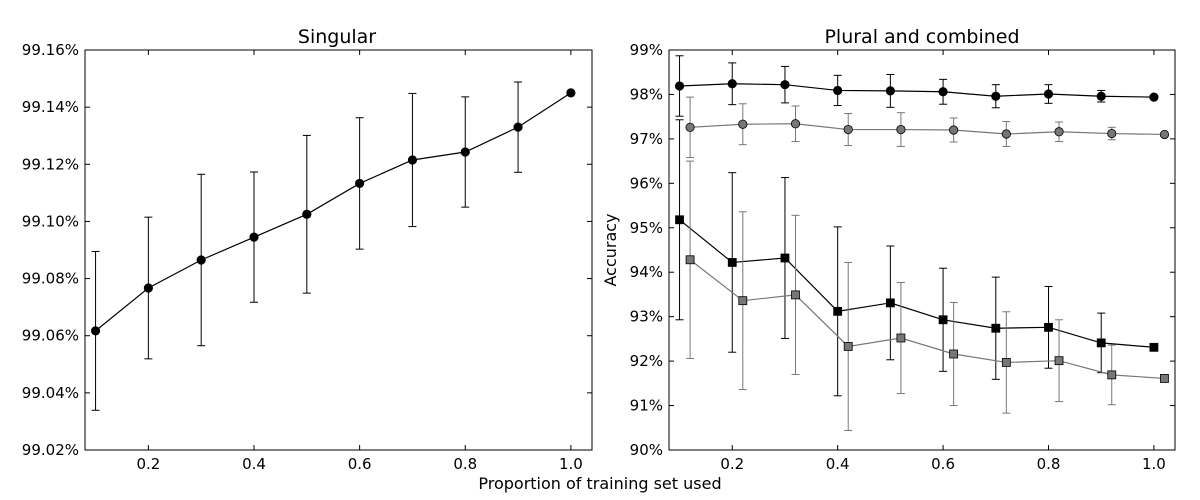 The image size is (1200, 500). What do you see at coordinates (921, 37) in the screenshot?
I see `chart-title-plural-combined: Plural and combined` at bounding box center [921, 37].